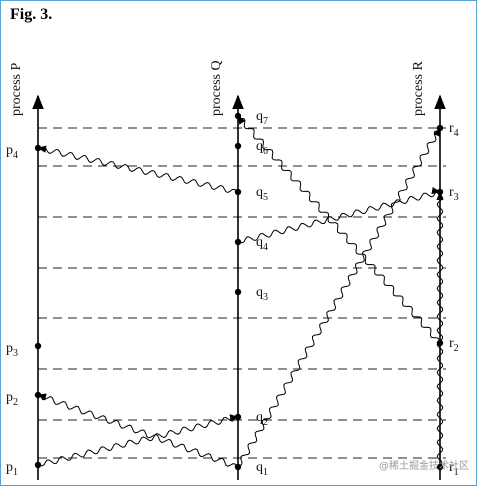  Describe the element at coordinates (38, 395) in the screenshot. I see `event-dot-p2` at that location.